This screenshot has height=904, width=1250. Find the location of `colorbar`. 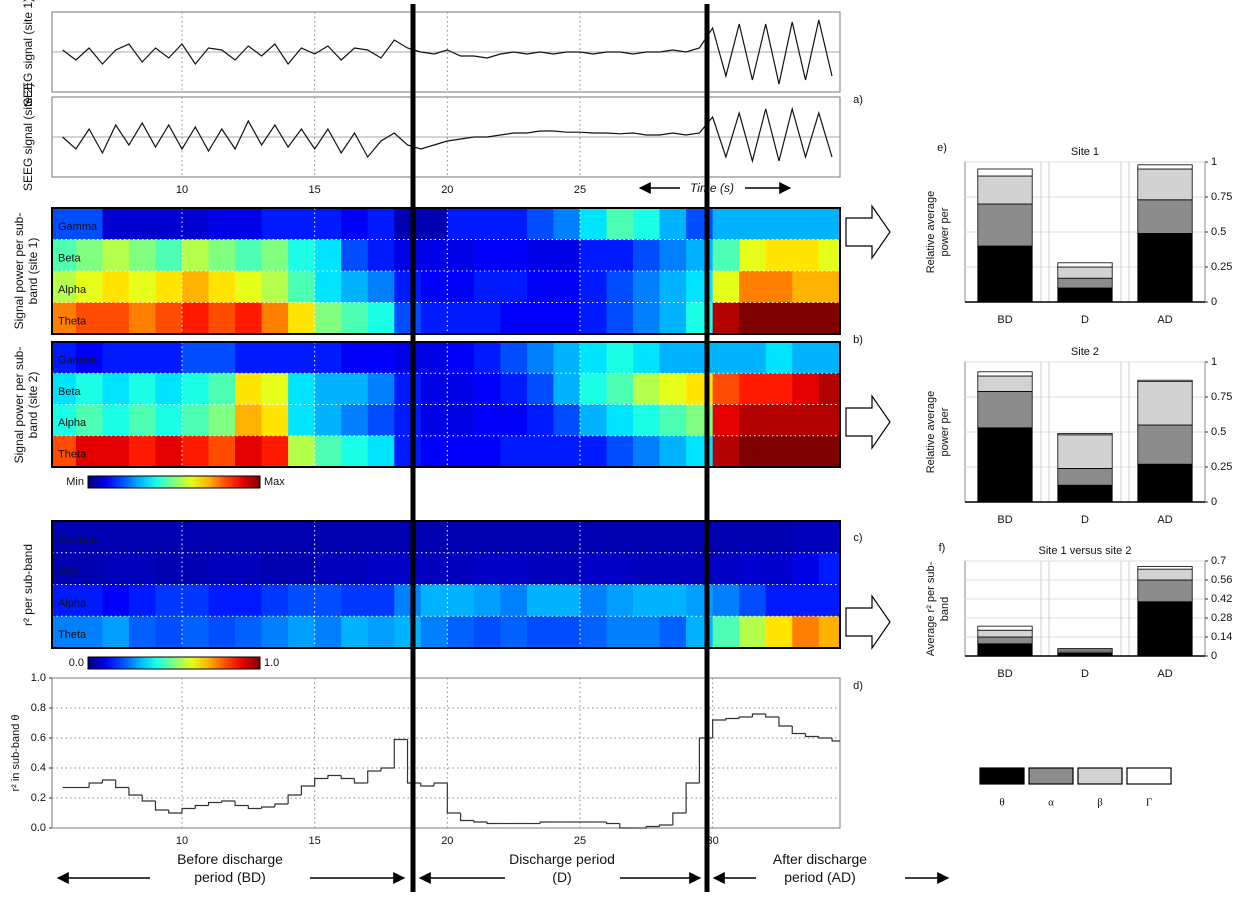

colorbar is located at coordinates (174, 482).